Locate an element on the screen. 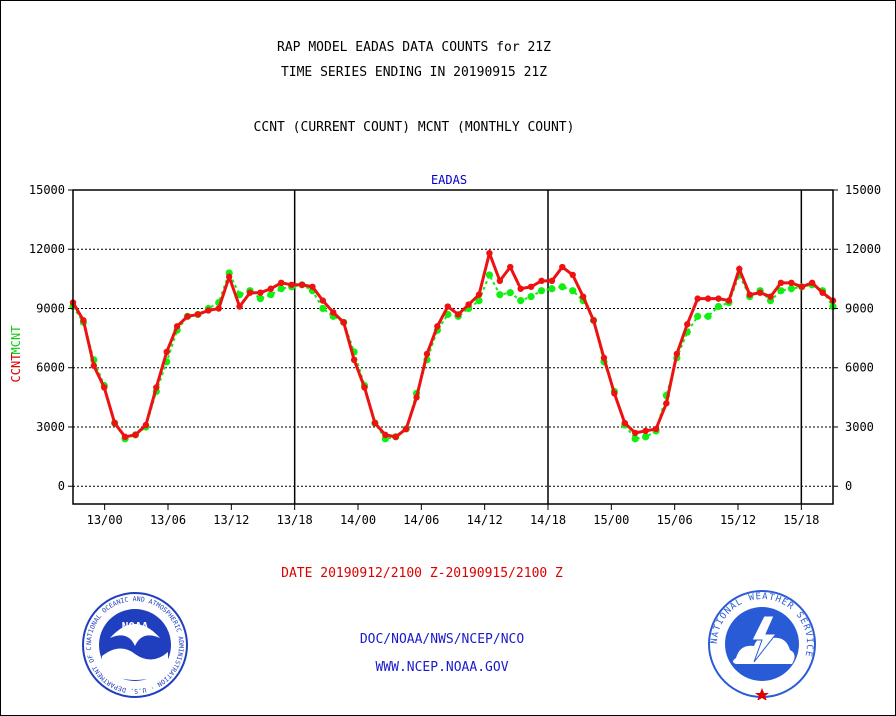 The width and height of the screenshot is (896, 716). x-tick-label: 14/12 is located at coordinates (485, 520).